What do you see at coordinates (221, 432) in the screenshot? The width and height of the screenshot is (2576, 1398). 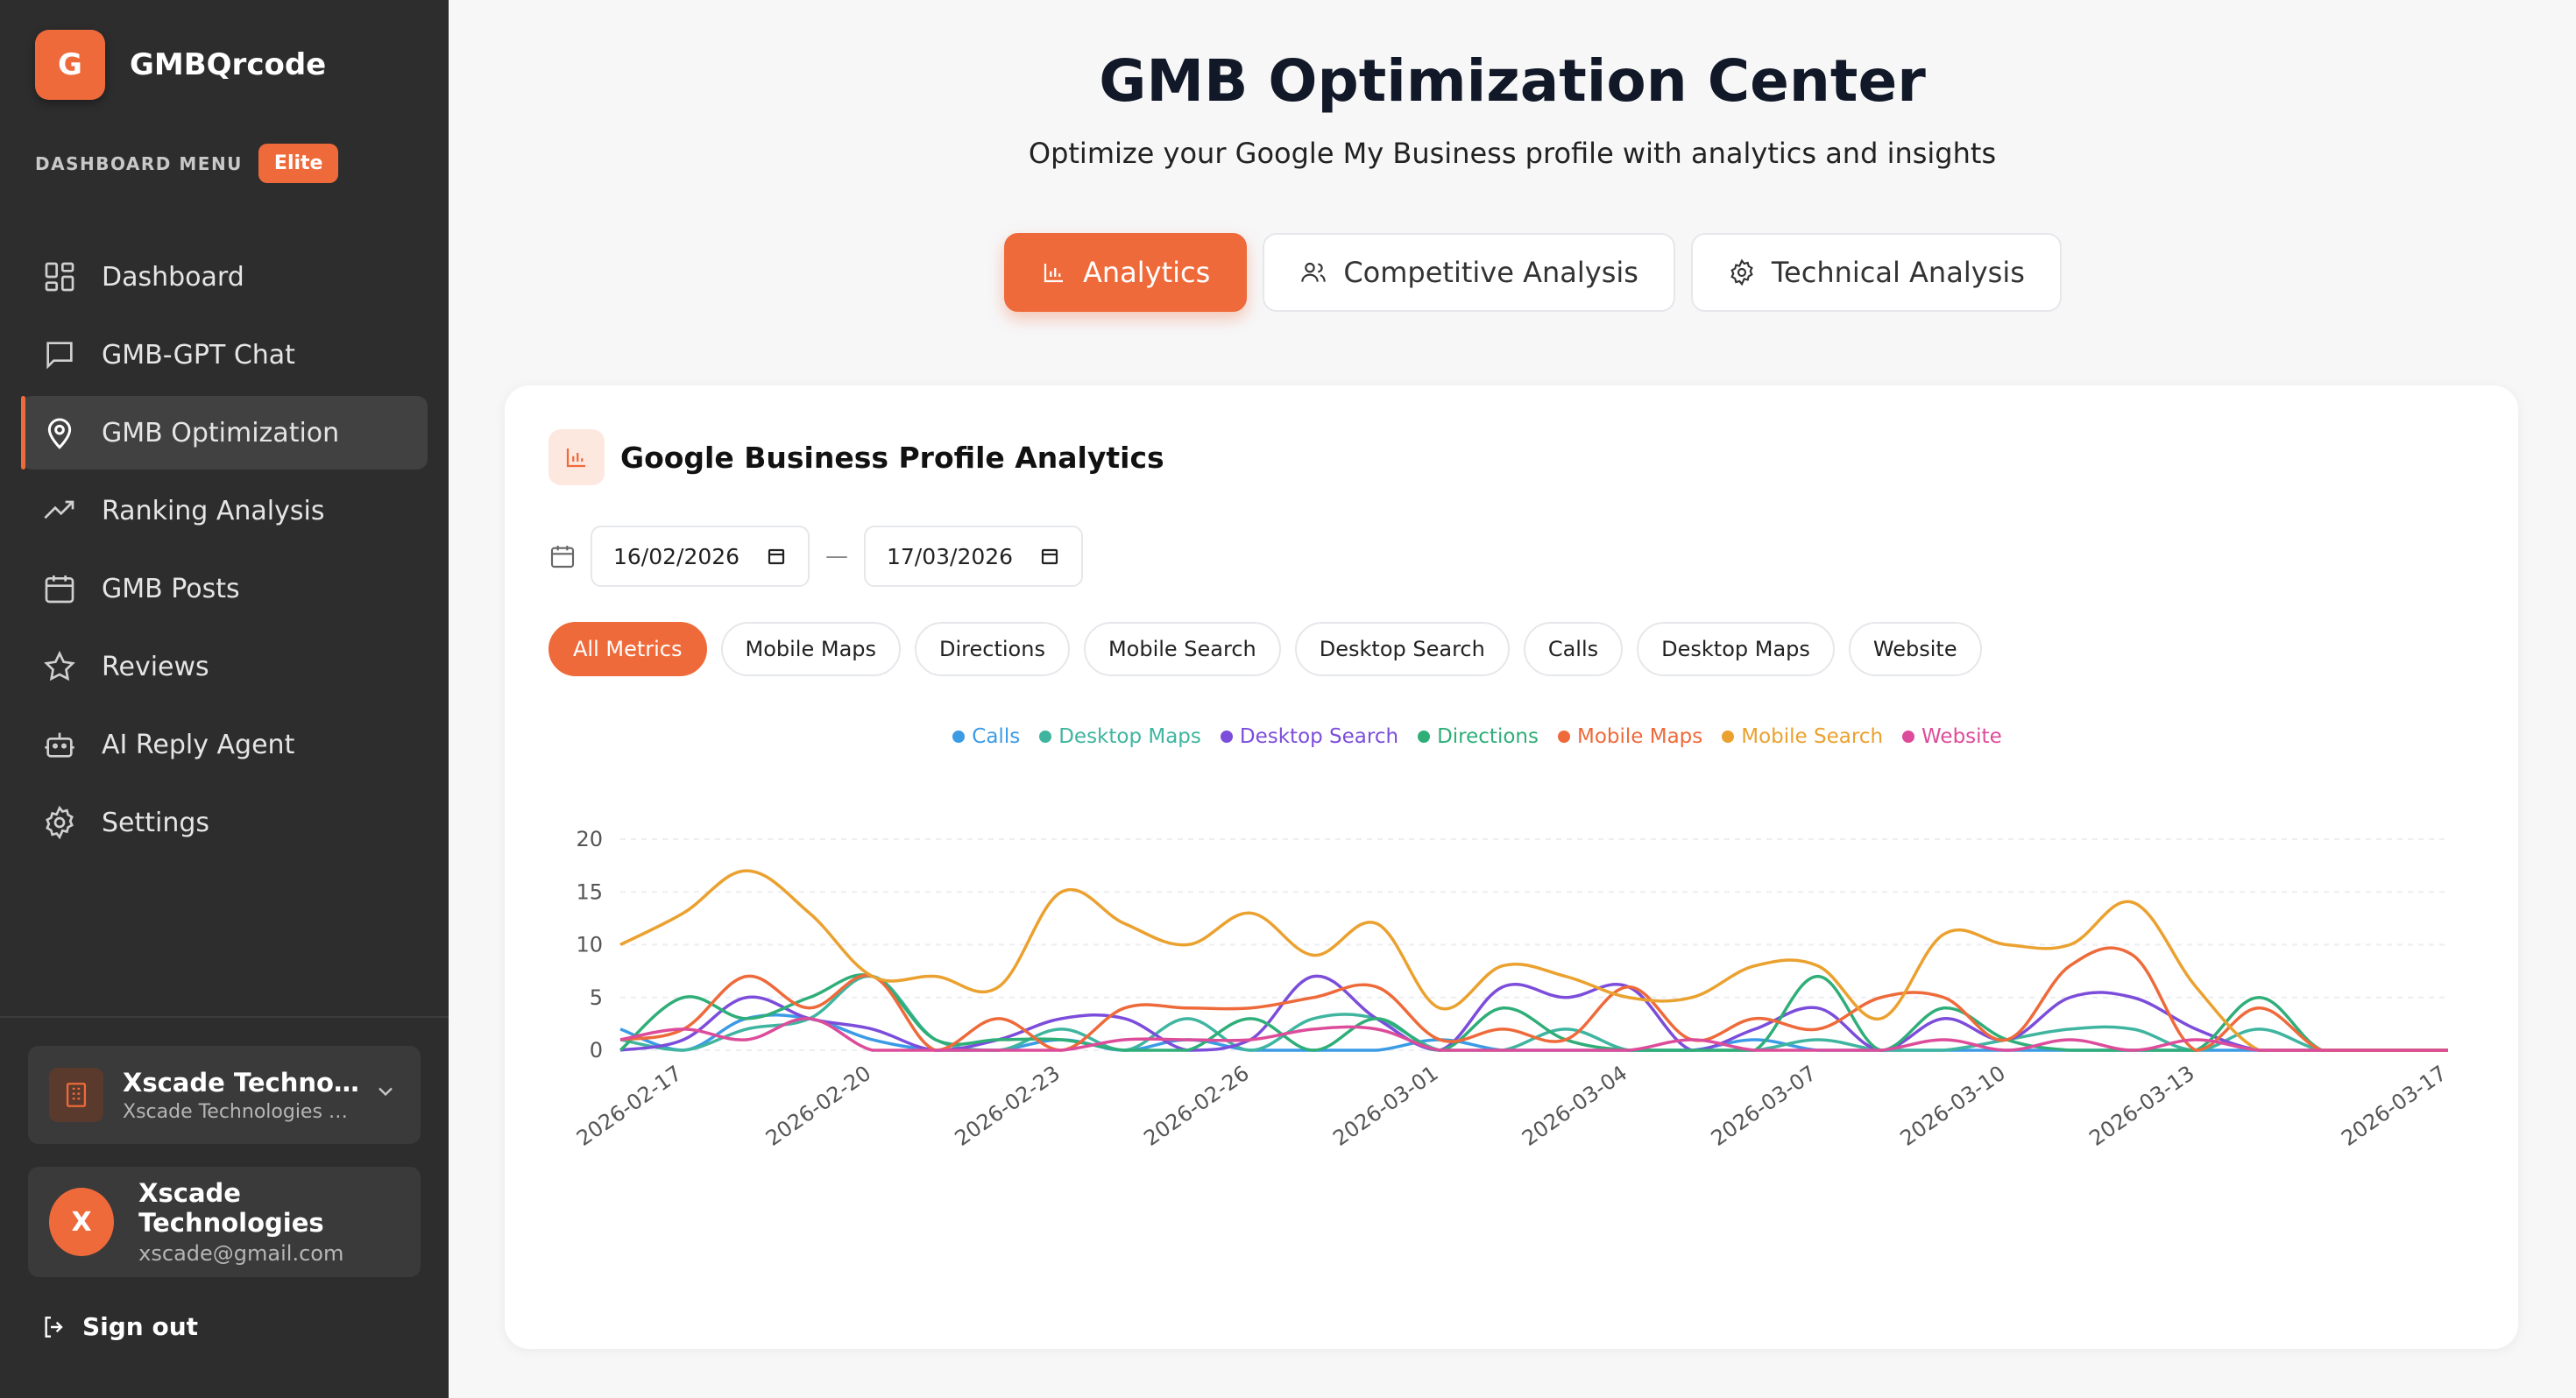 I see `sidebar-item-label: GMB Optimization` at bounding box center [221, 432].